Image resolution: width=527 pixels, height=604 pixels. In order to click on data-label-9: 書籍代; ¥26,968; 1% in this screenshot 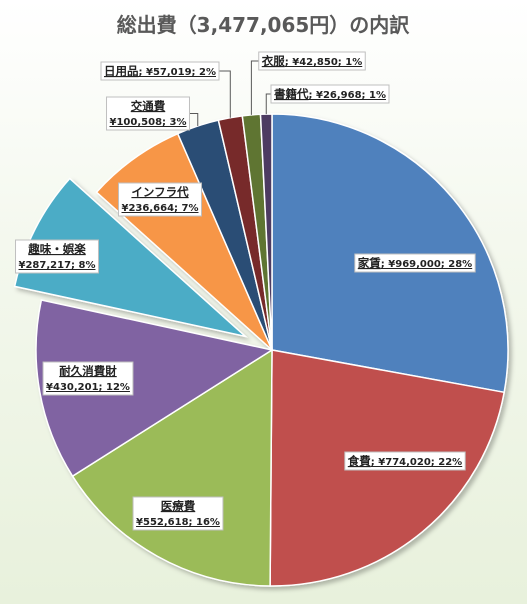, I will do `click(327, 99)`.